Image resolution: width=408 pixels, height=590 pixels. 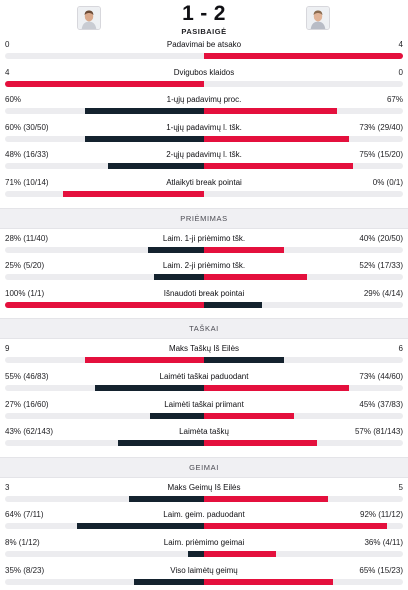 What do you see at coordinates (204, 549) in the screenshot?
I see `stat-row: 8% (1/12) Laim. priėmimo geimai 36% (4/11)` at bounding box center [204, 549].